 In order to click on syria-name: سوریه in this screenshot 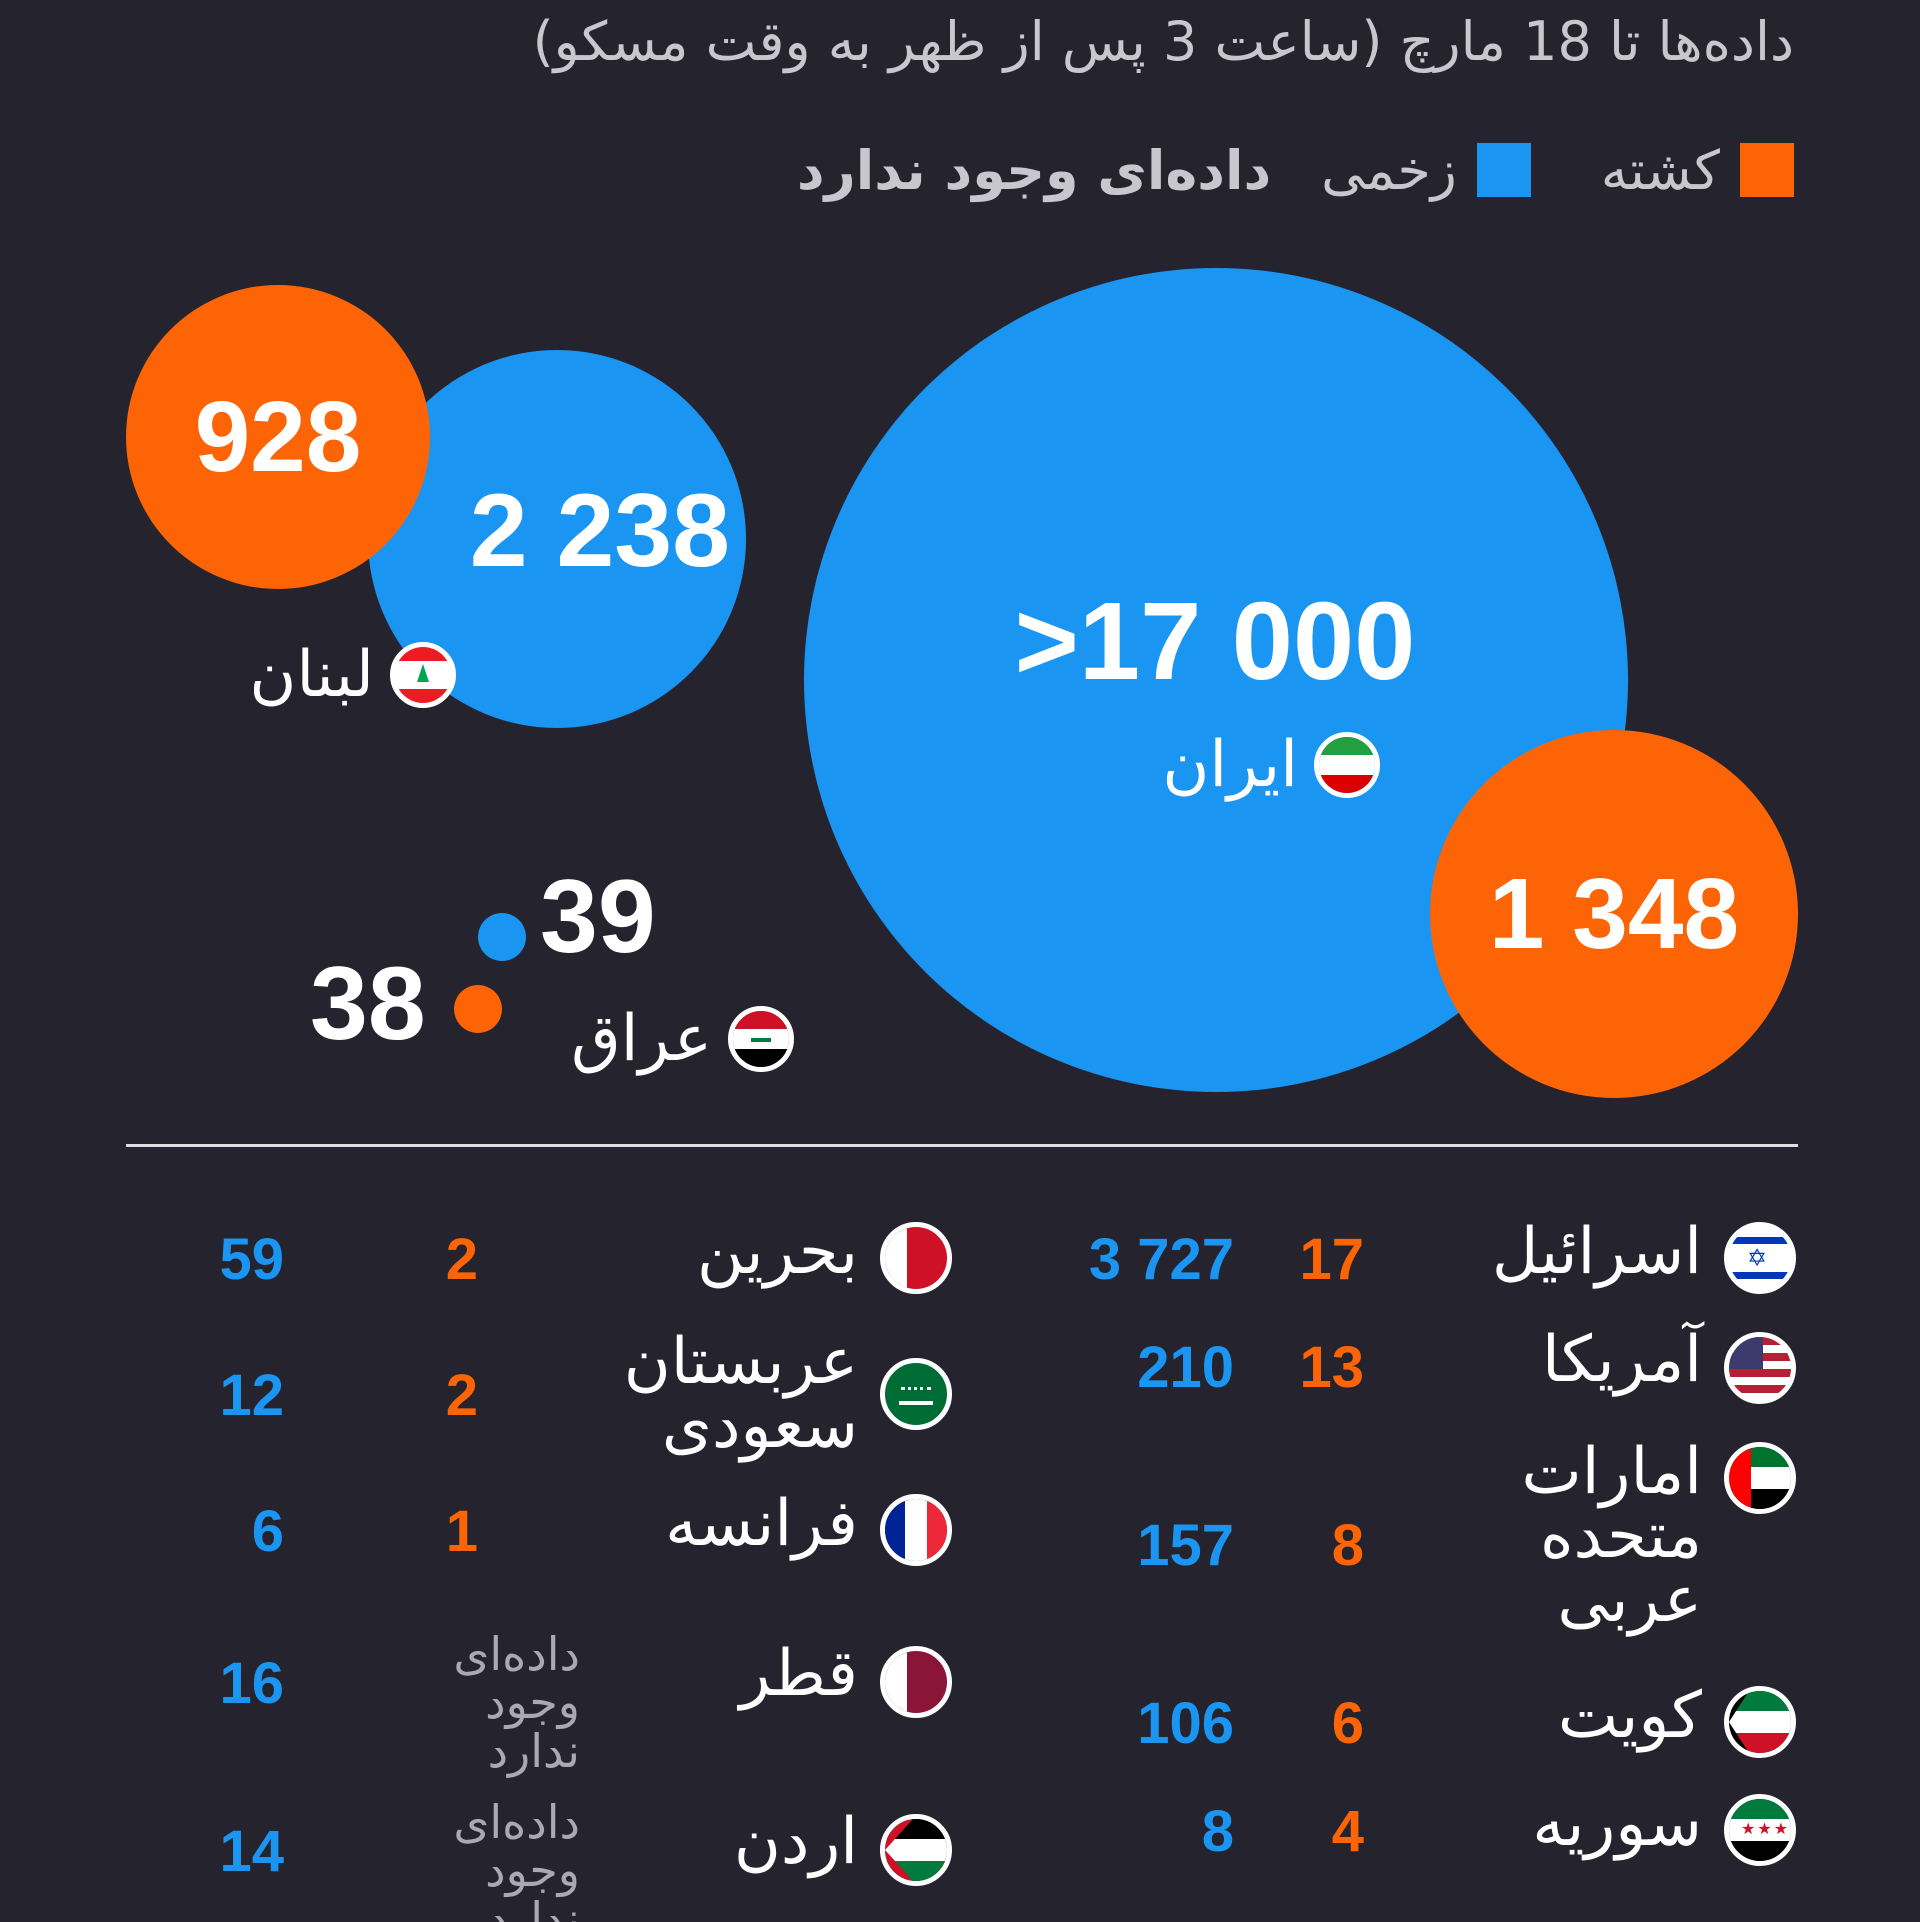, I will do `click(1617, 1824)`.